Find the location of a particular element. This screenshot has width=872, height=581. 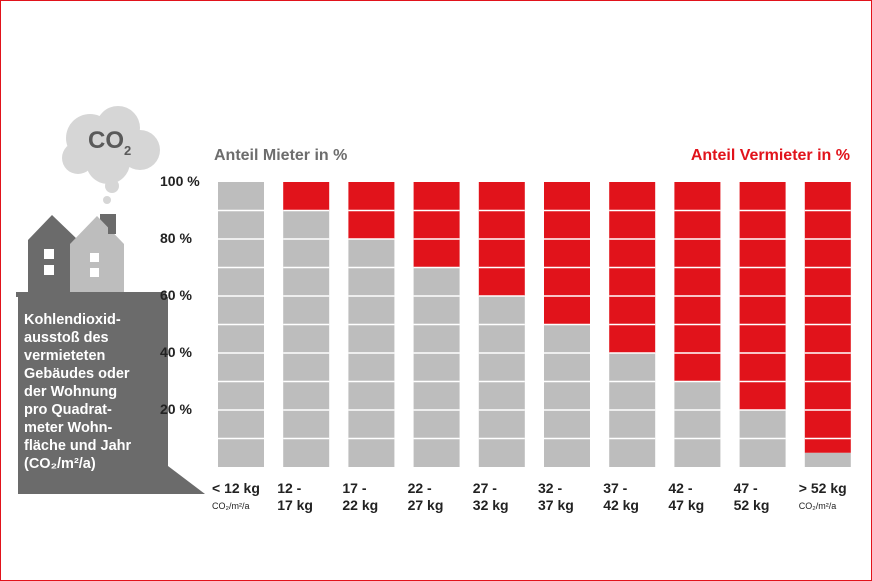

info-box-line: Kohlendioxid- is located at coordinates (72, 320).